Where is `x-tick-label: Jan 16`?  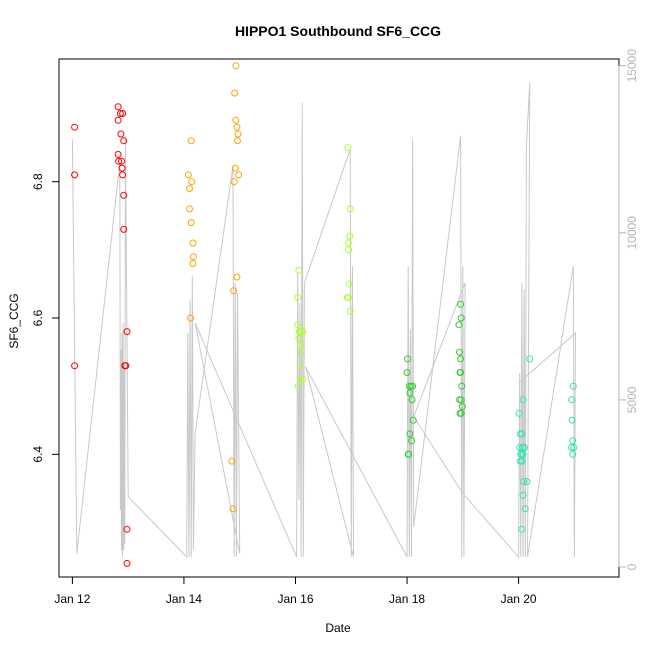
x-tick-label: Jan 16 is located at coordinates (295, 599).